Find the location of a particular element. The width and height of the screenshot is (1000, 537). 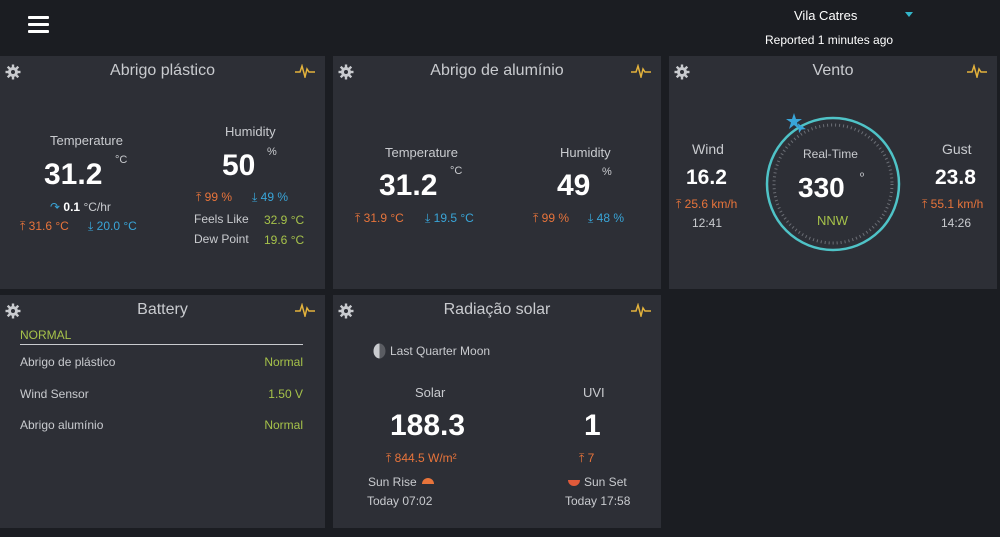

sunrise-icon is located at coordinates (428, 481).